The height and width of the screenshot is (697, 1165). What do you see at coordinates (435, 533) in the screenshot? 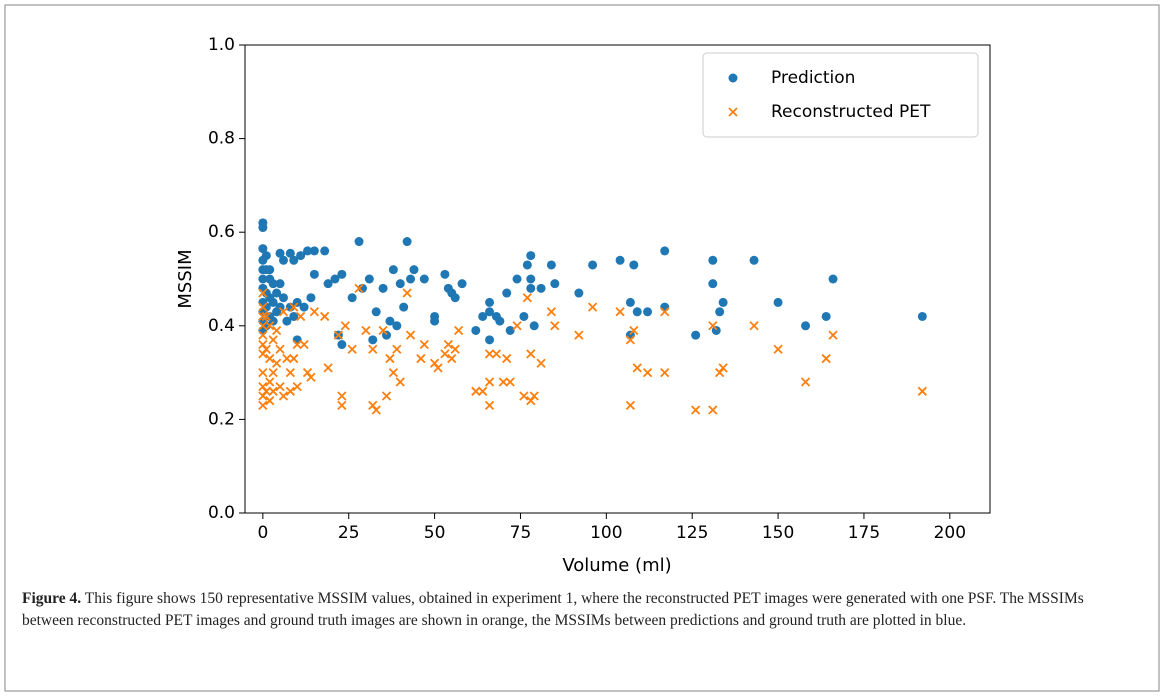
I see `x-tick-label: 50` at bounding box center [435, 533].